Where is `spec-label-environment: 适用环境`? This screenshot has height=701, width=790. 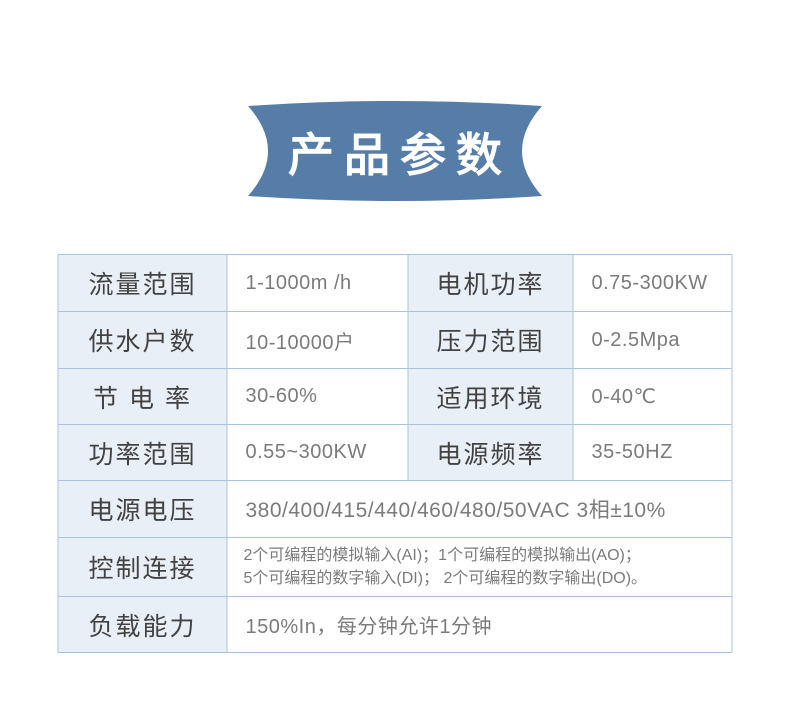 spec-label-environment: 适用环境 is located at coordinates (491, 397).